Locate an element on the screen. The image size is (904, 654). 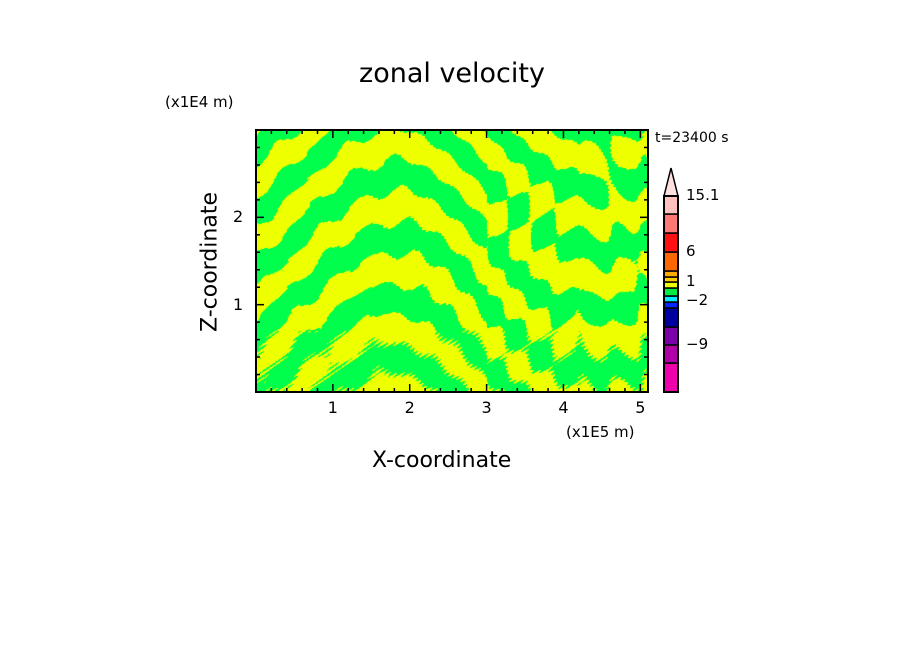
colorbar-label: 15.1 is located at coordinates (703, 195).